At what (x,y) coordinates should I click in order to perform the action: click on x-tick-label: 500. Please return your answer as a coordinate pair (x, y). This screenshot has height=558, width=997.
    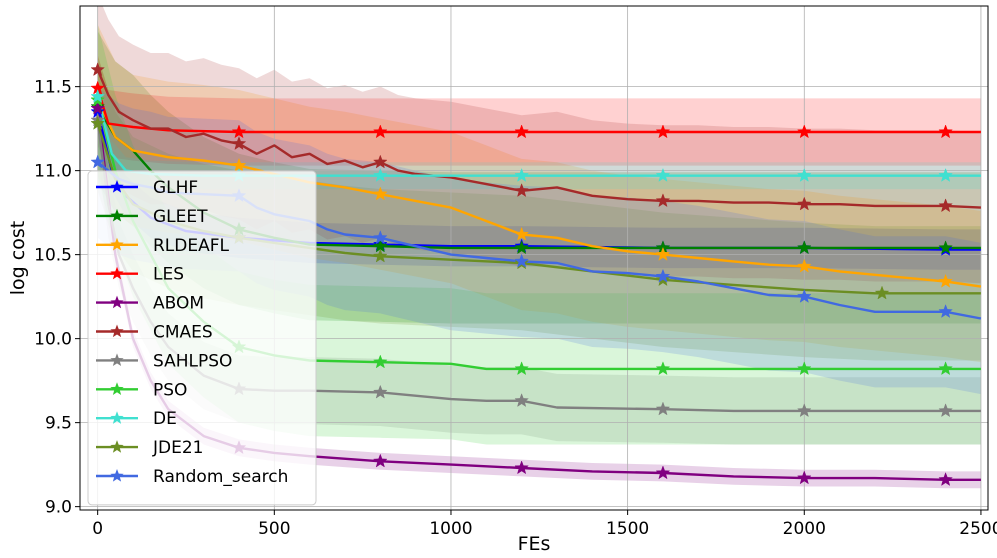
    Looking at the image, I should click on (274, 529).